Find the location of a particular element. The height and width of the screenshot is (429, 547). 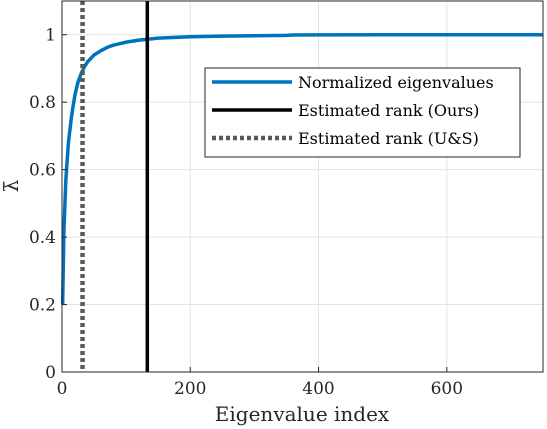

y-tick-label: 0.4 is located at coordinates (42, 238).